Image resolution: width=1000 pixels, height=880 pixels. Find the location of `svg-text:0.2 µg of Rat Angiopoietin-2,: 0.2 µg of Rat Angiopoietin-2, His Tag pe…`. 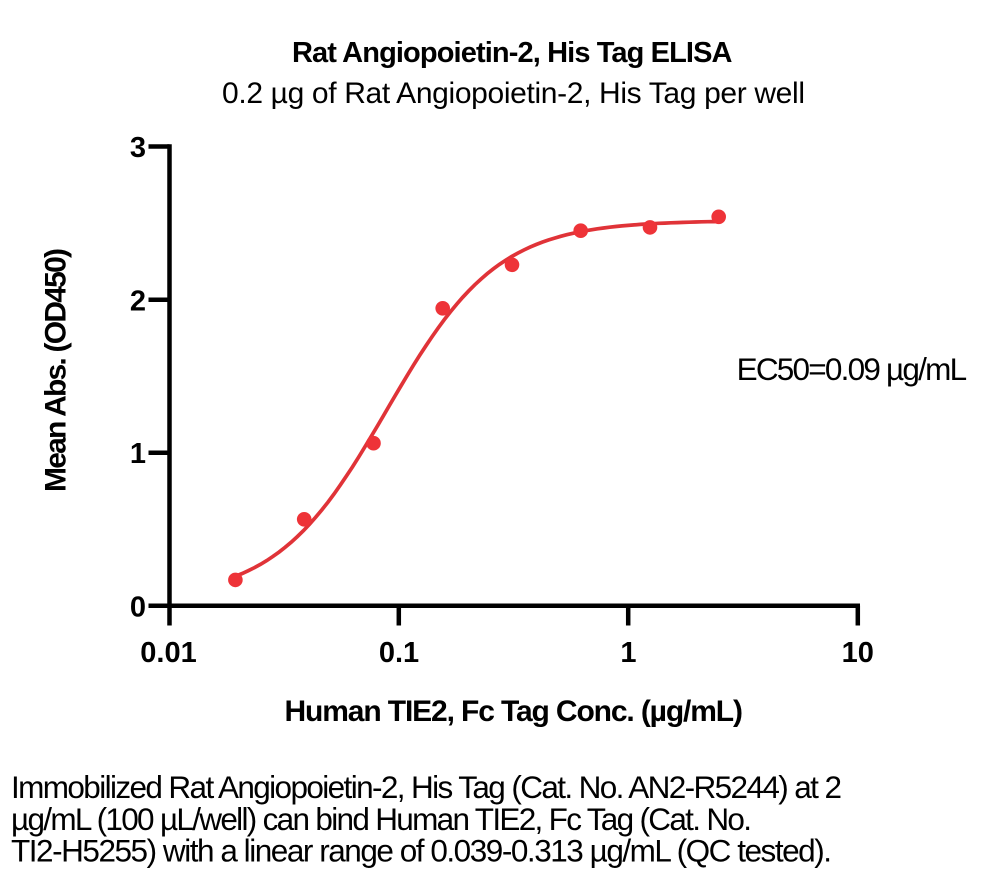

svg-text:0.2 µg of Rat Angiopoietin-2,: 0.2 µg of Rat Angiopoietin-2, His Tag pe… is located at coordinates (513, 93).